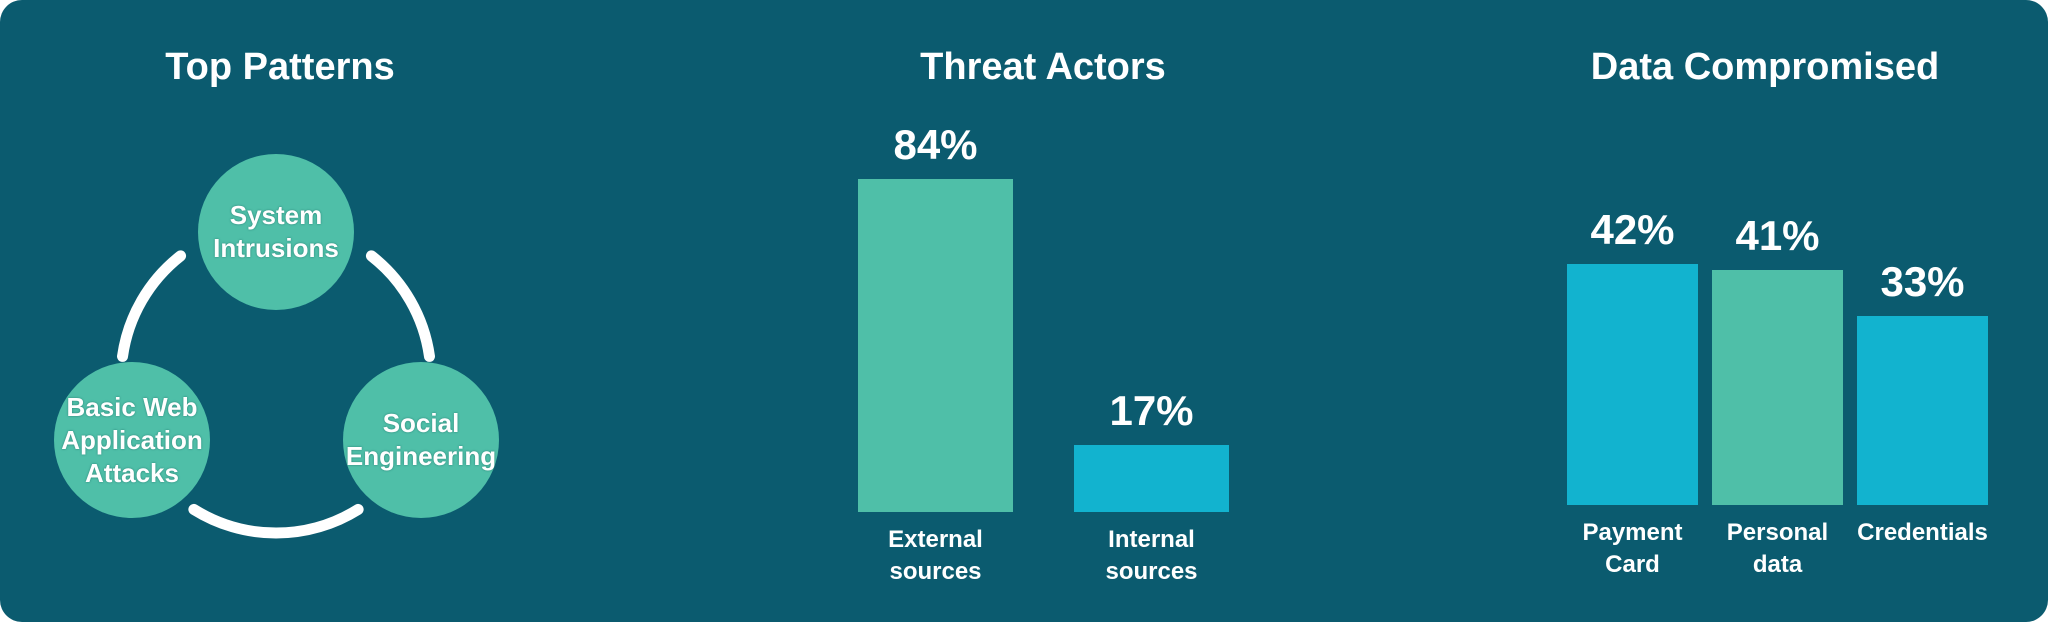 The image size is (2048, 622). I want to click on value-label: 42%, so click(1632, 229).